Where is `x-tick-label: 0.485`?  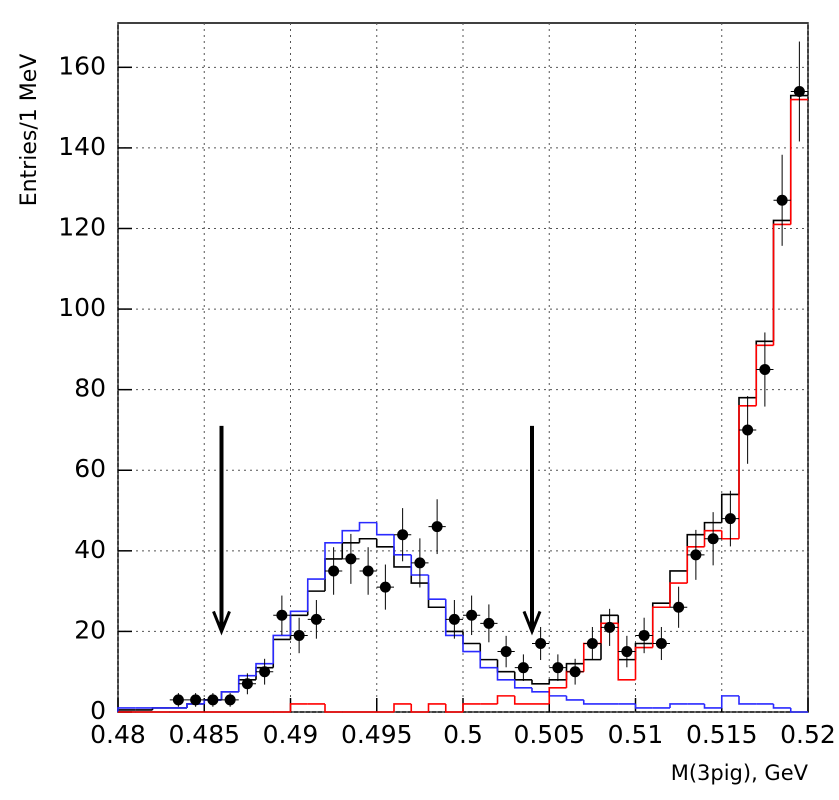 x-tick-label: 0.485 is located at coordinates (204, 734).